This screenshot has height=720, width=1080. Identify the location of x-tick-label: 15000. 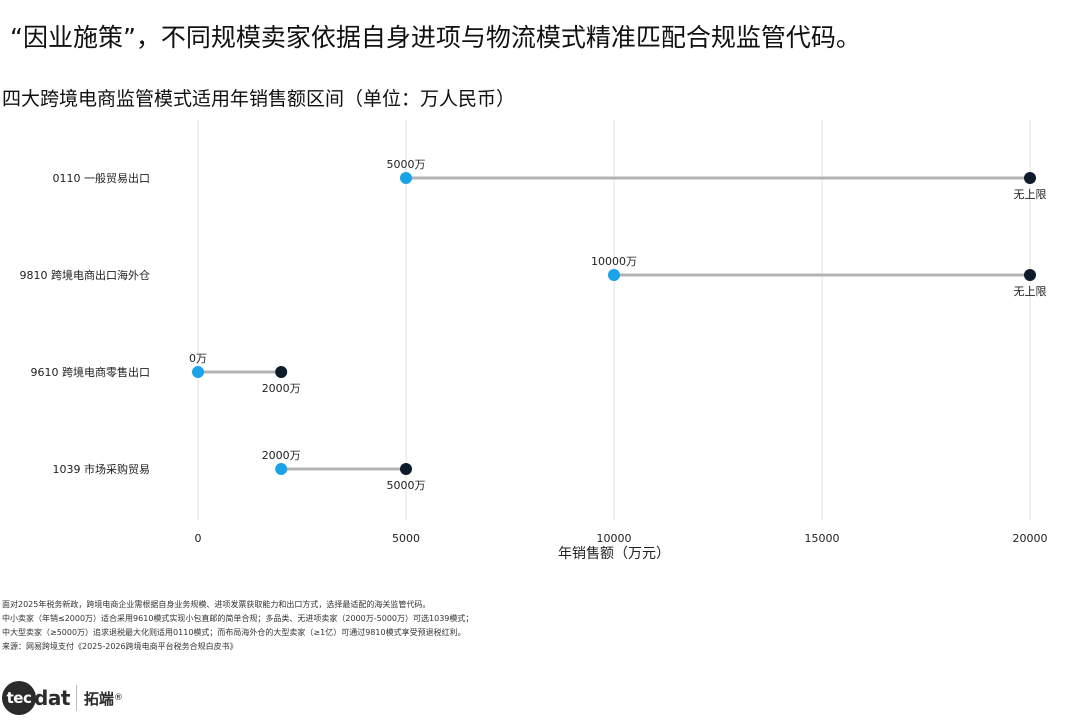
(822, 538).